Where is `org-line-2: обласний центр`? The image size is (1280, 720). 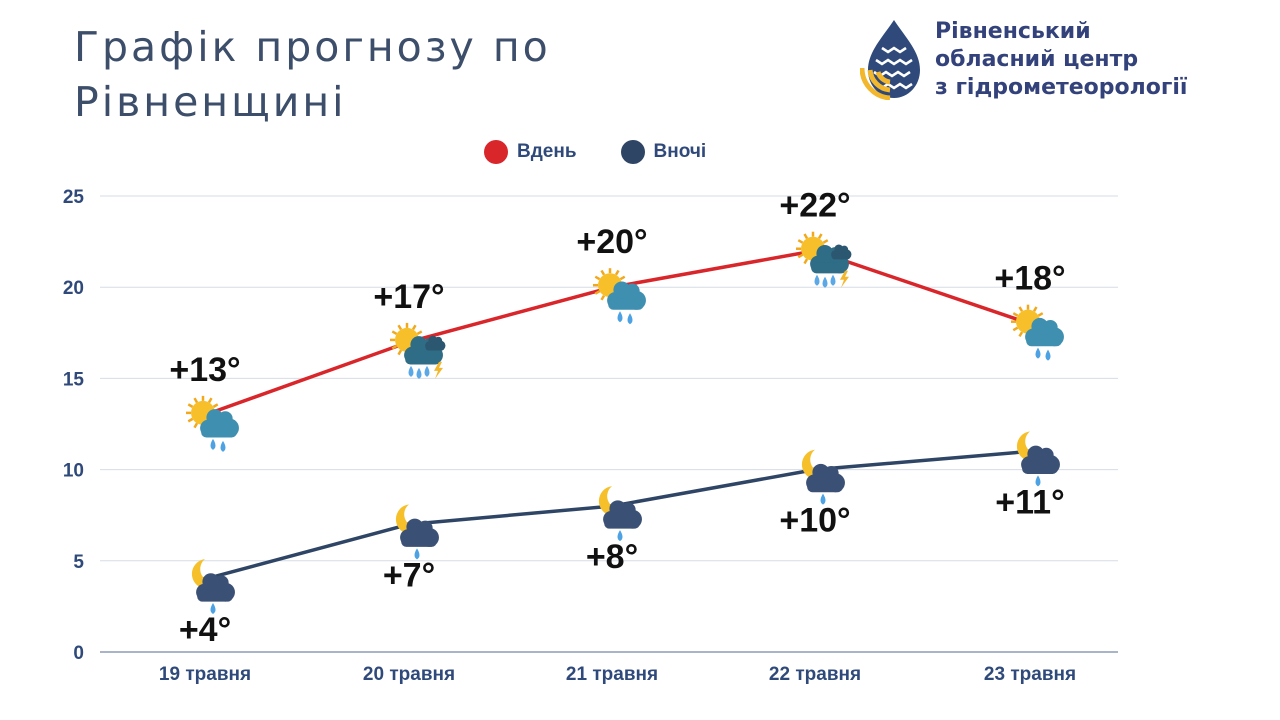 org-line-2: обласний центр is located at coordinates (1037, 59).